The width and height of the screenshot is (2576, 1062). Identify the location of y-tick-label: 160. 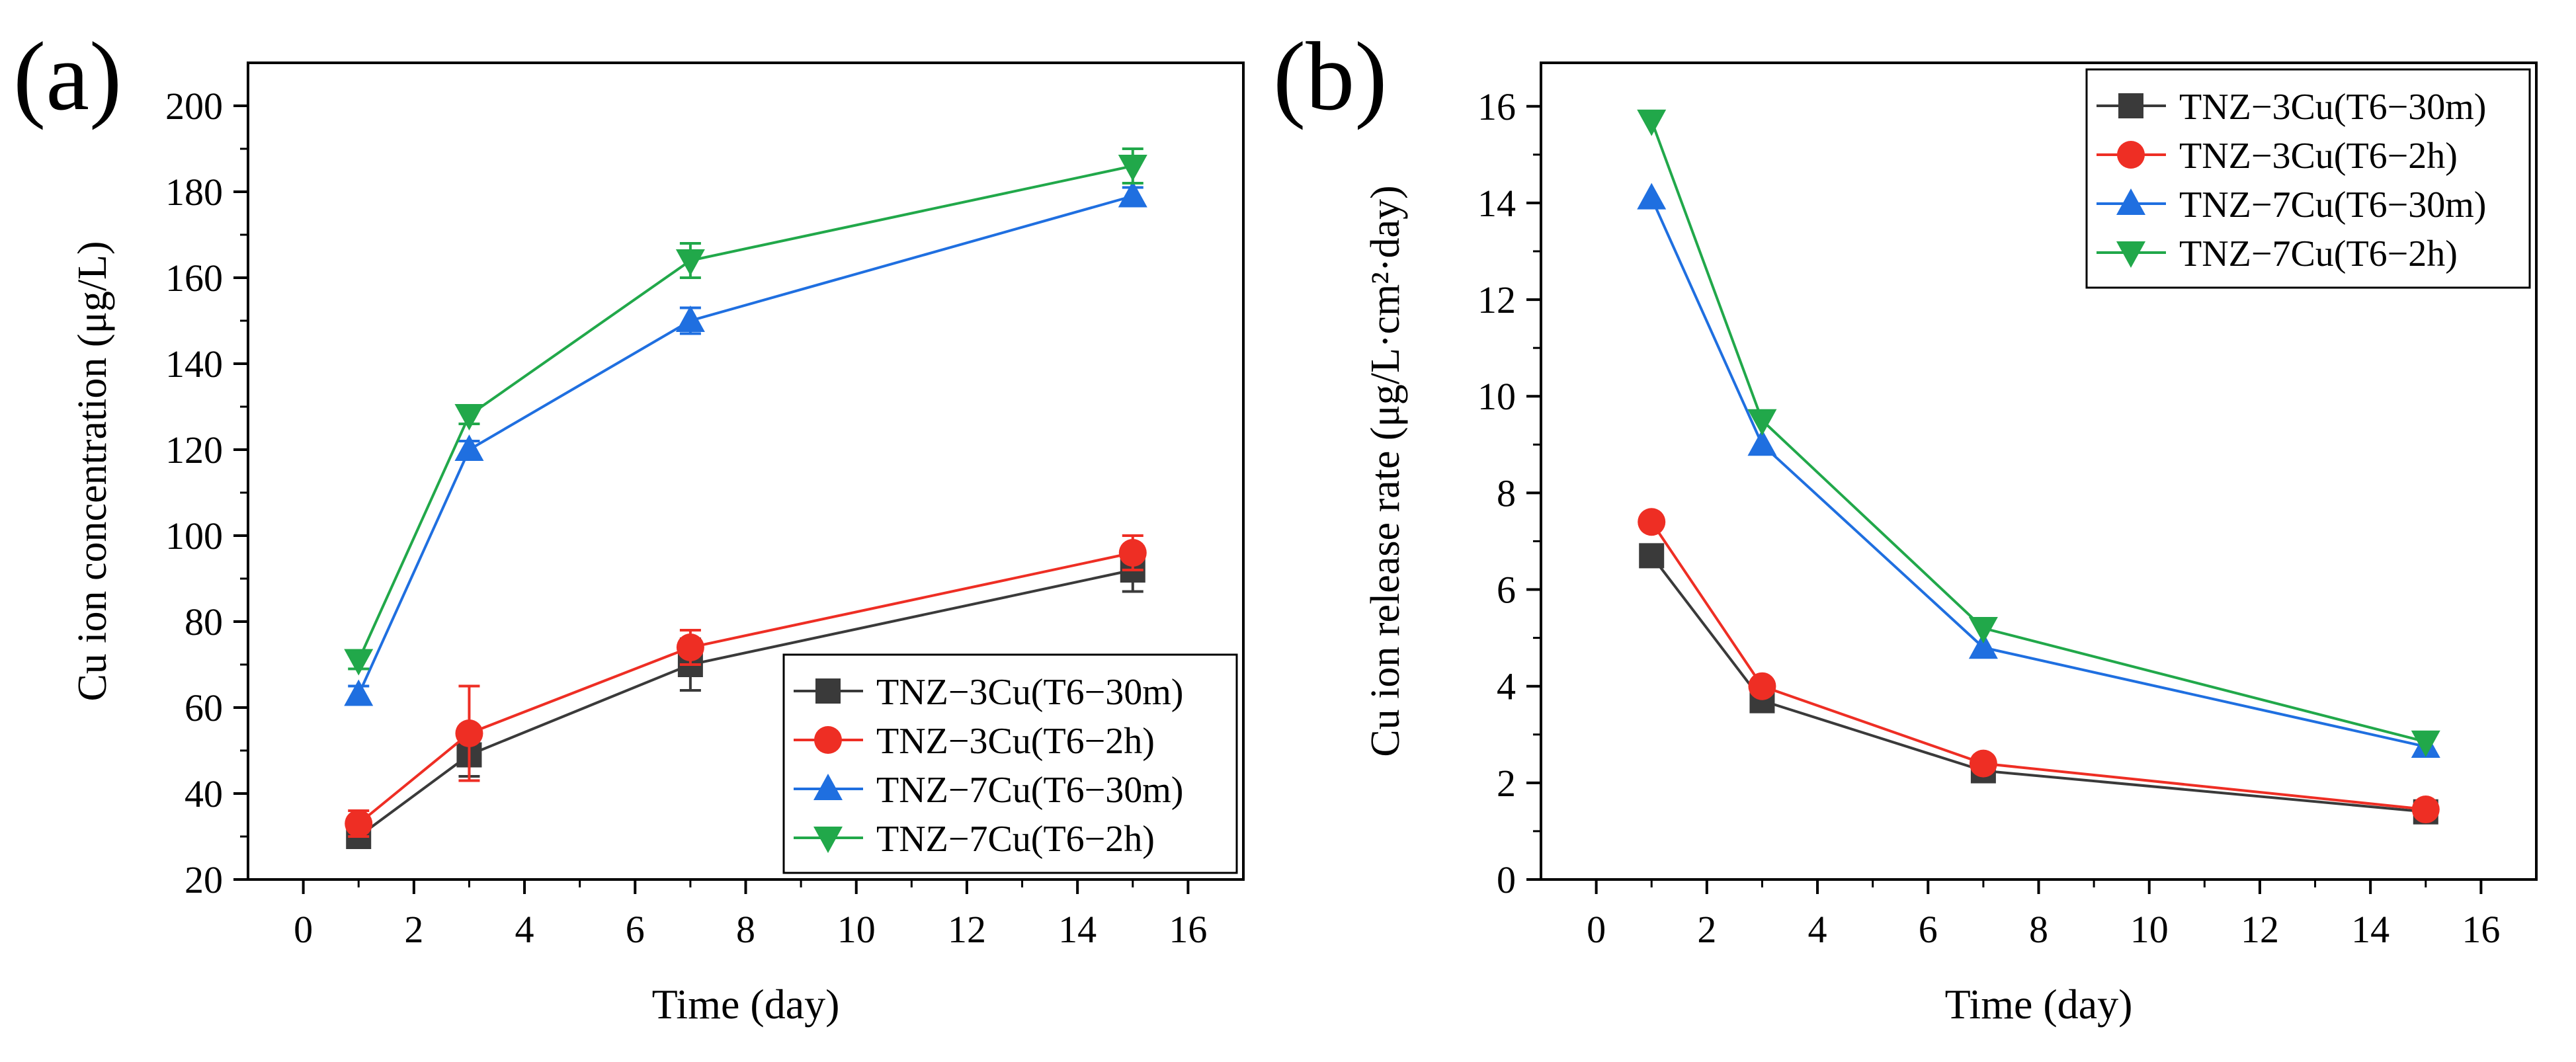
(194, 278).